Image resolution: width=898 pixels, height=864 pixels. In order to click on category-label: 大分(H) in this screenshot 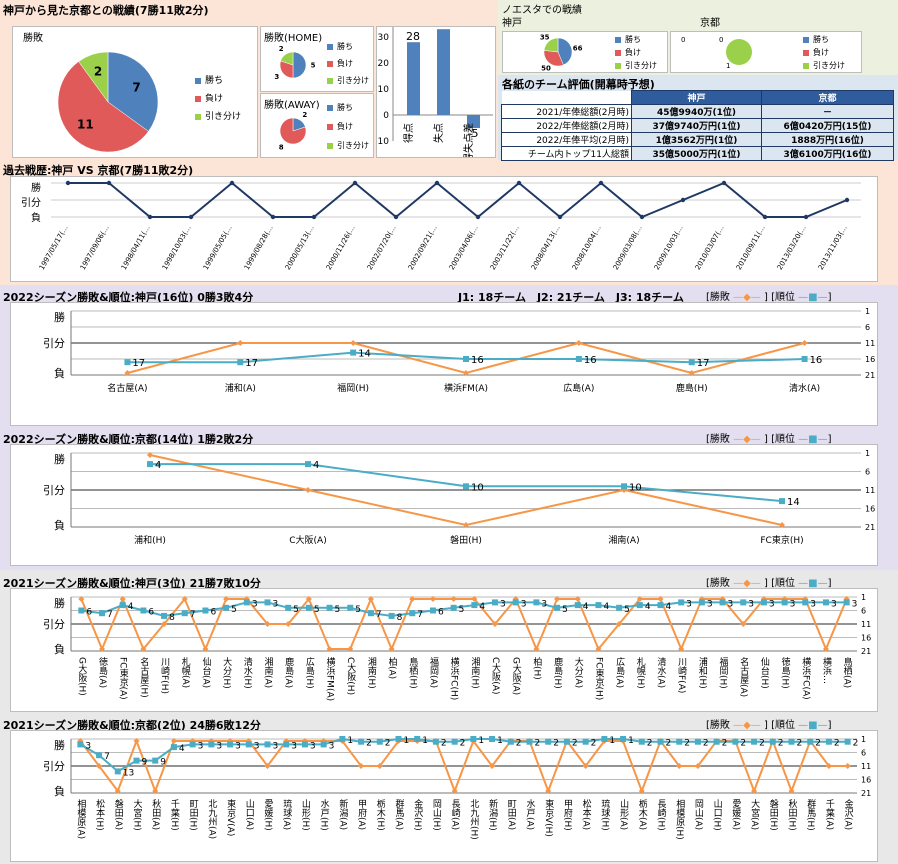, I will do `click(226, 672)`.